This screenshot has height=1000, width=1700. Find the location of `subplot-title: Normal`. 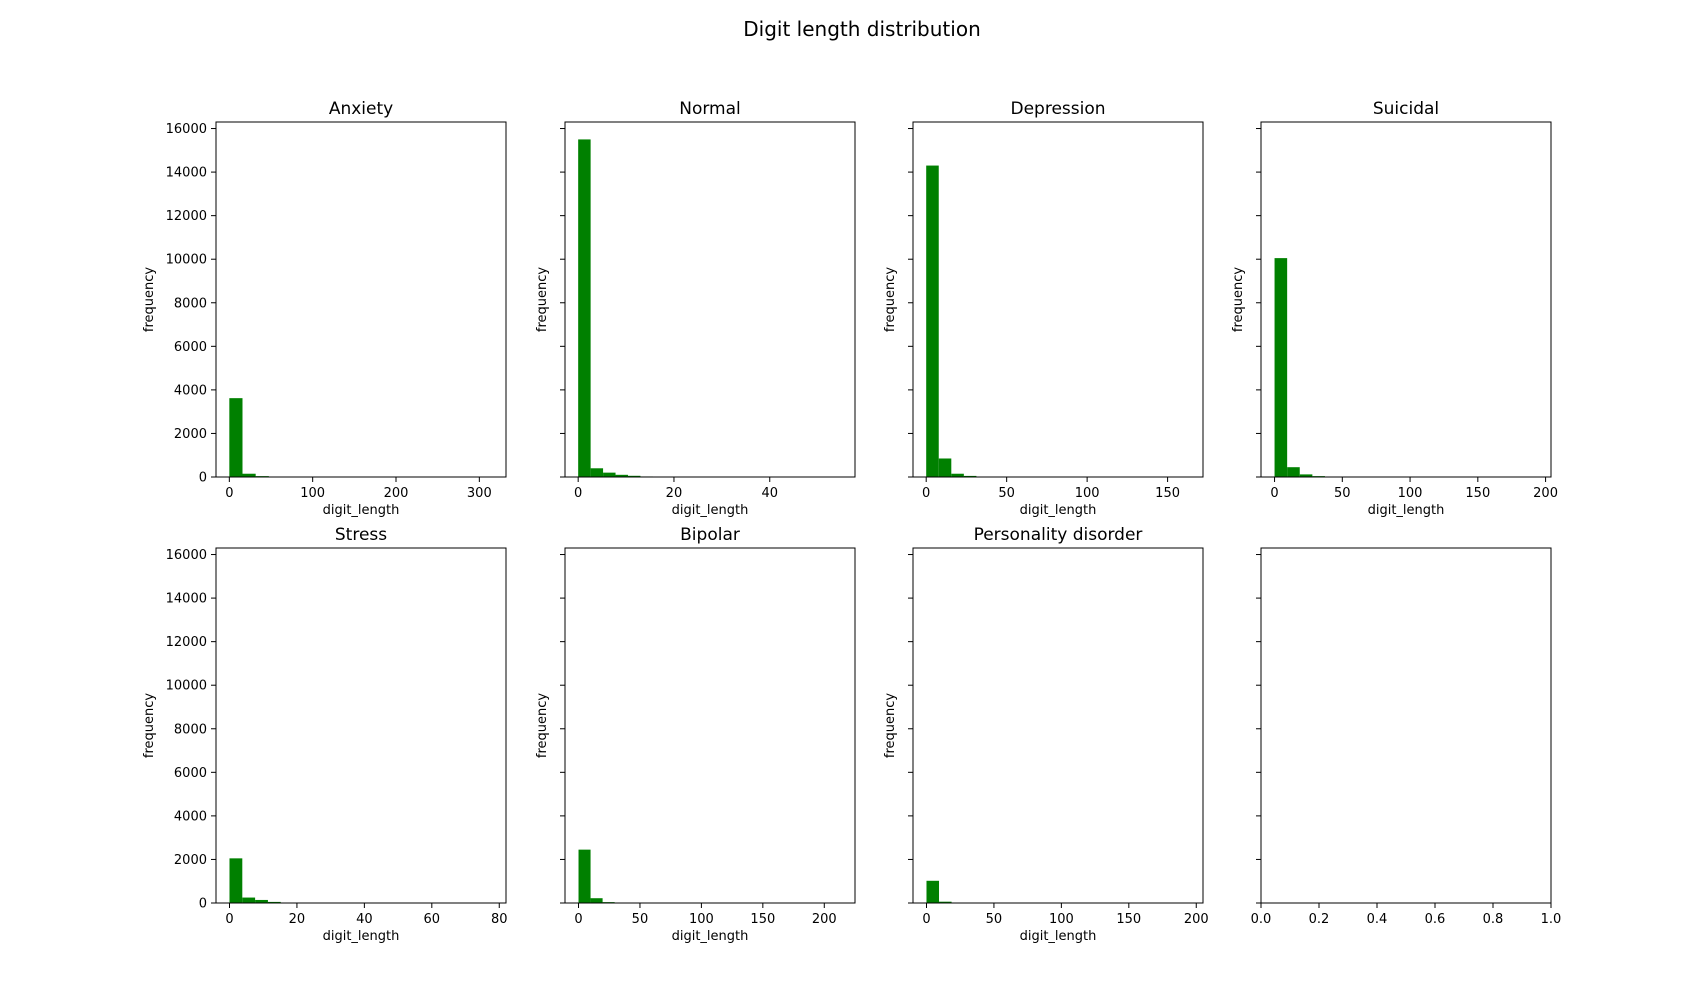

subplot-title: Normal is located at coordinates (710, 109).